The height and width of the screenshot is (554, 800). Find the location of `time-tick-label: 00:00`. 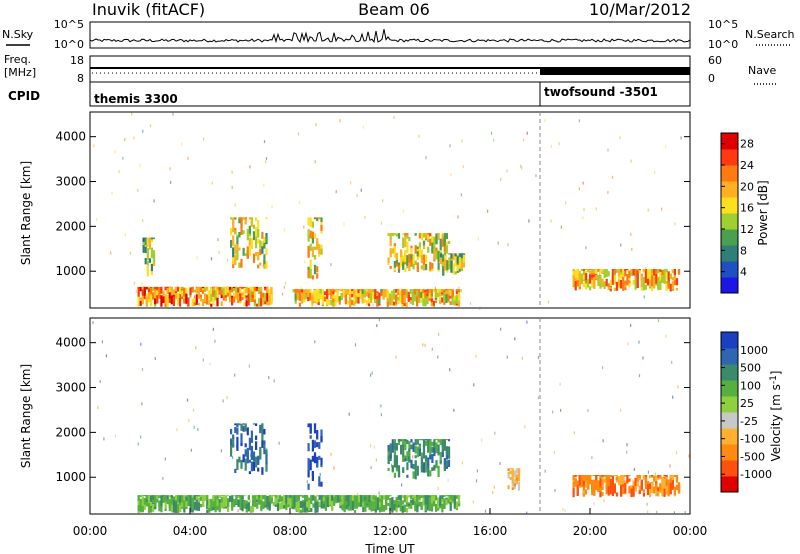

time-tick-label: 00:00 is located at coordinates (690, 531).